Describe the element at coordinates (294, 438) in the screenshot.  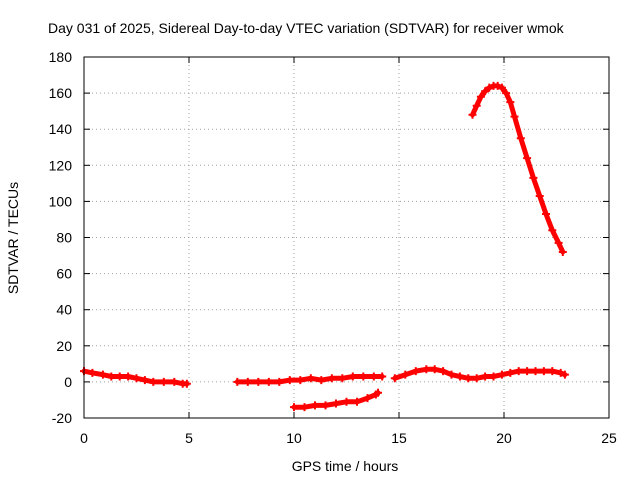
I see `x-tick-label: 10` at that location.